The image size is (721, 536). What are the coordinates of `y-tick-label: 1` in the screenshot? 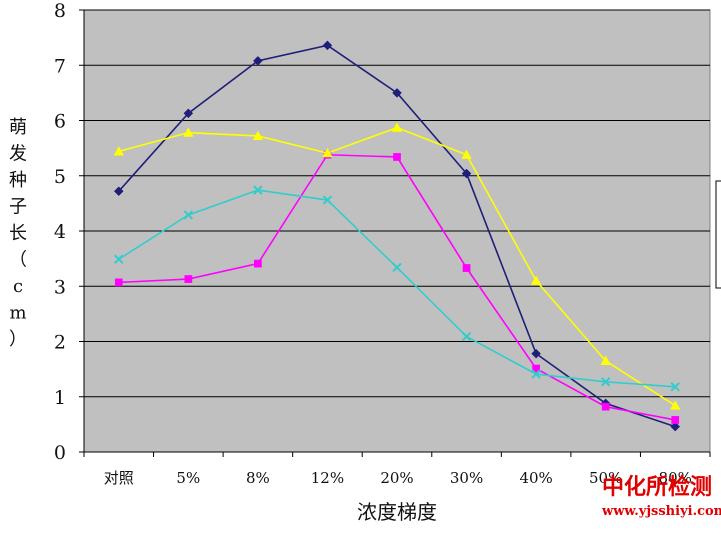 It's located at (60, 398).